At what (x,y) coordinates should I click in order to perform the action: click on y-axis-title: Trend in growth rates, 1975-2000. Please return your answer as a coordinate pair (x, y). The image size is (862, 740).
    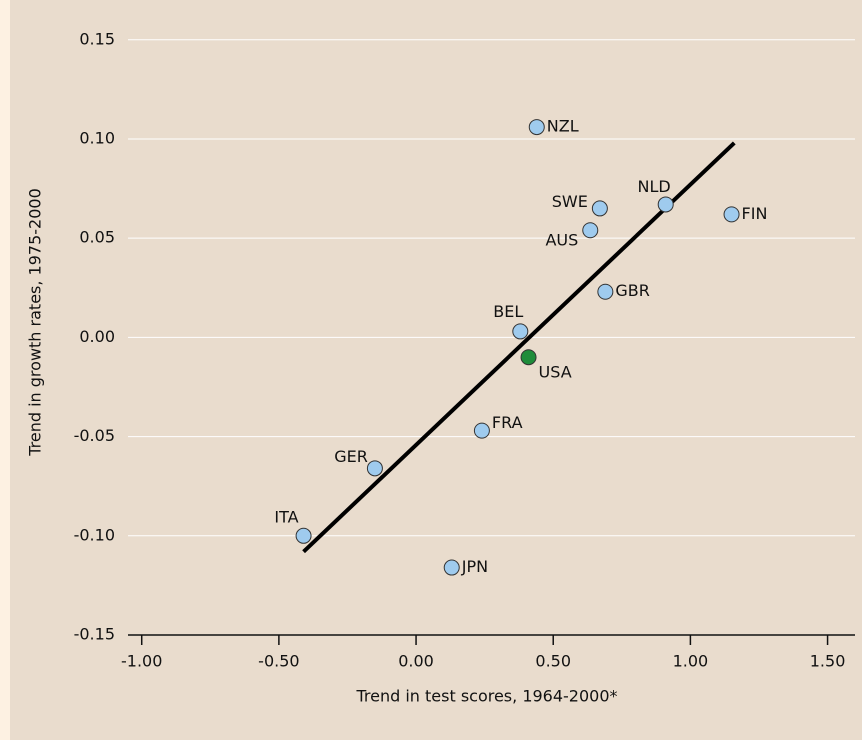
    Looking at the image, I should click on (35, 322).